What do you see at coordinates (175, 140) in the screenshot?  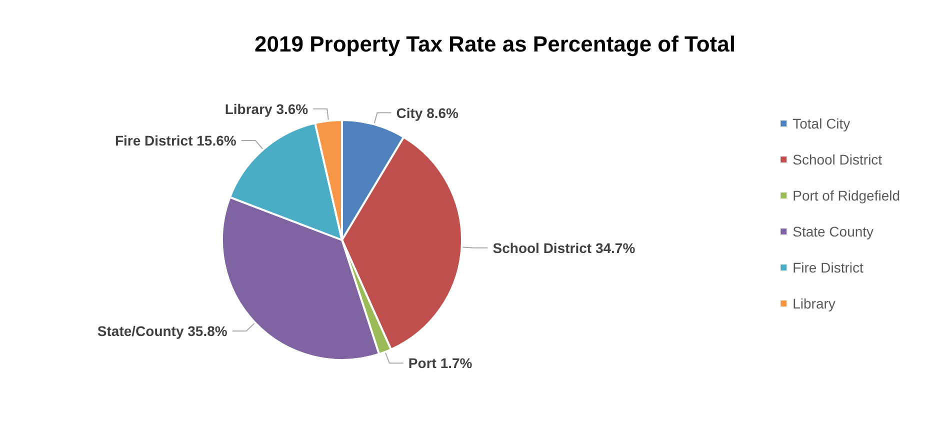 I see `data-label: Fire District 15.6%` at bounding box center [175, 140].